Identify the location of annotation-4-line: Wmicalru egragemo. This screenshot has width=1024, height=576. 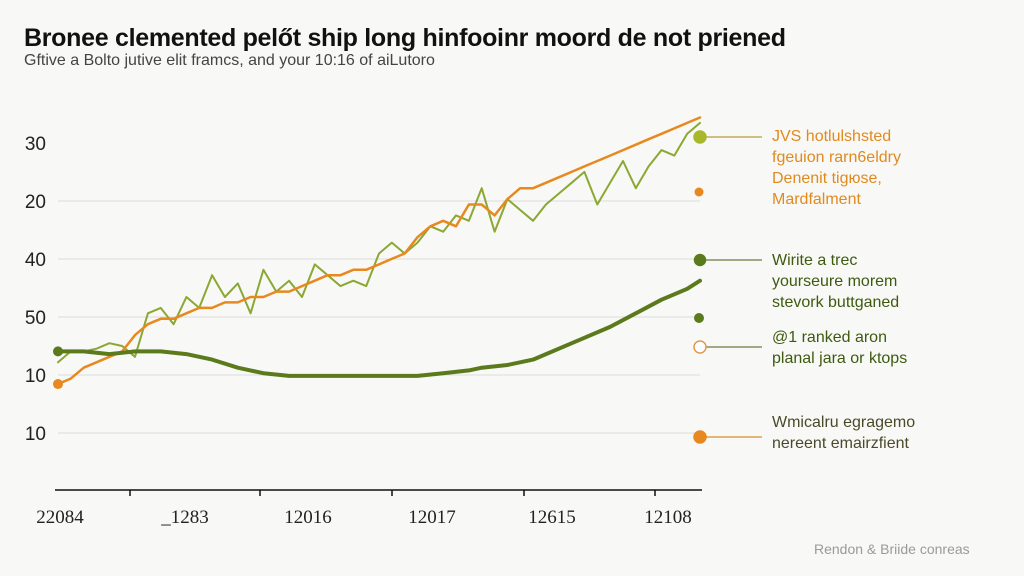
(844, 422).